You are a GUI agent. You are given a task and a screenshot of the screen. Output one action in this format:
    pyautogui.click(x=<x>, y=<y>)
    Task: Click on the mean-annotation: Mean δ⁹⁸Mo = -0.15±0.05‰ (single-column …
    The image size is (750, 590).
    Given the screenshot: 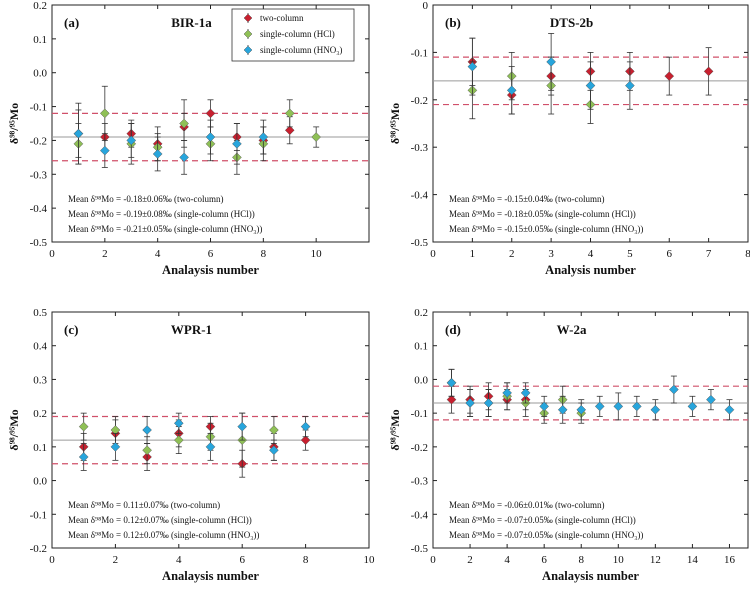 What is the action you would take?
    pyautogui.click(x=546, y=229)
    